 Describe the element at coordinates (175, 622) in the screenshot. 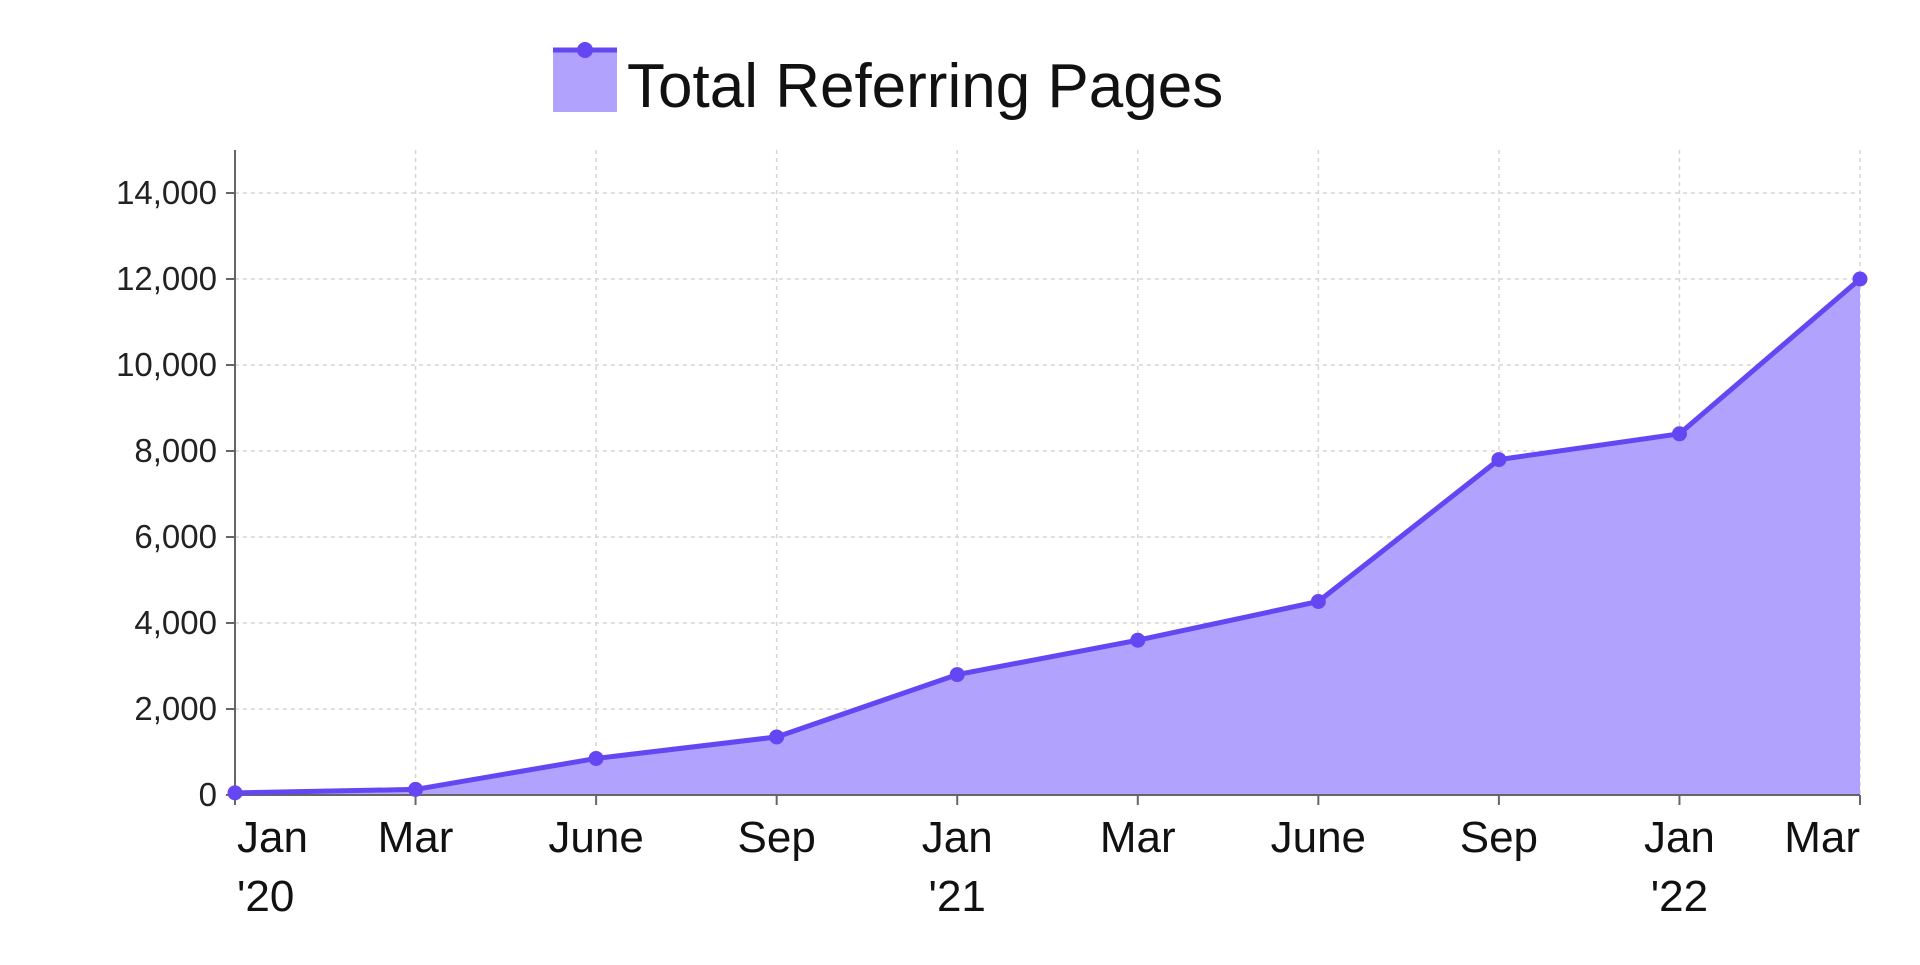

I see `y-tick-label: 4,000` at that location.